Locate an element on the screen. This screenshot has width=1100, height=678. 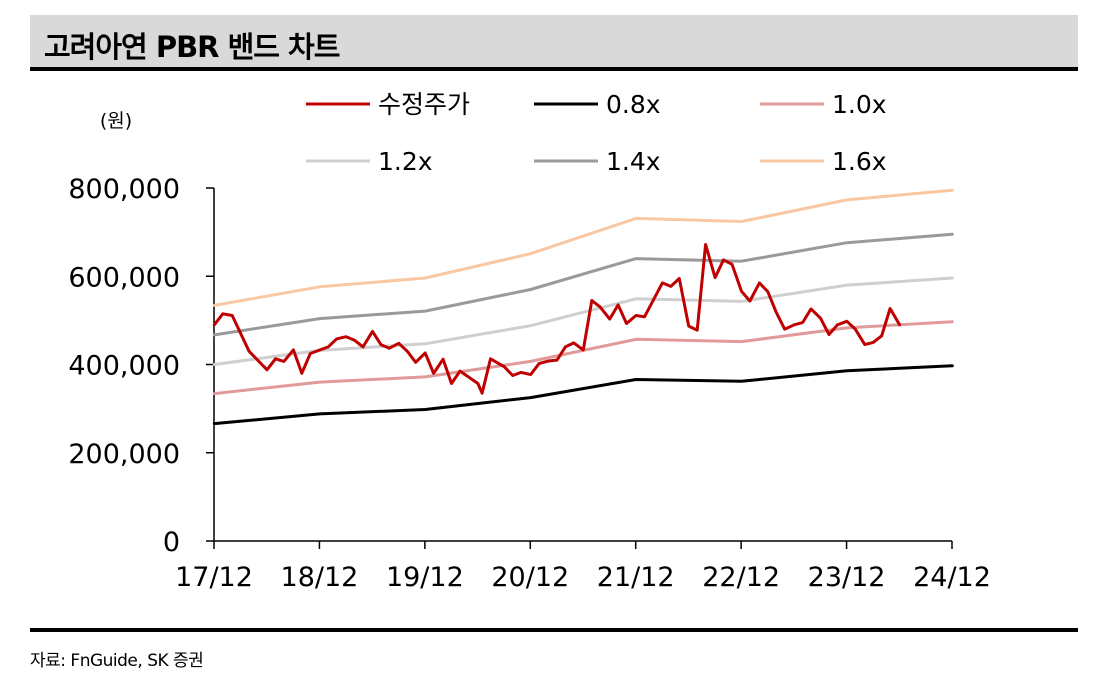
source-note: 자료: FnGuide, SK 증권 is located at coordinates (117, 661).